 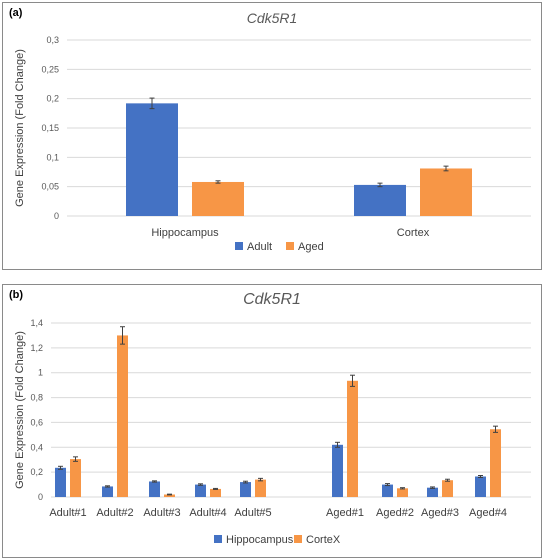 I want to click on chart-b-title: Cdk5R1, so click(x=272, y=299).